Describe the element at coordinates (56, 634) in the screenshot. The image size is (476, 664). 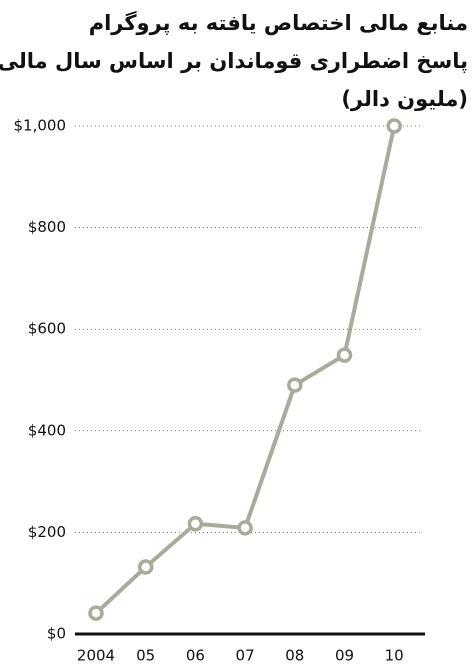
I see `y-tick-label: $0` at that location.